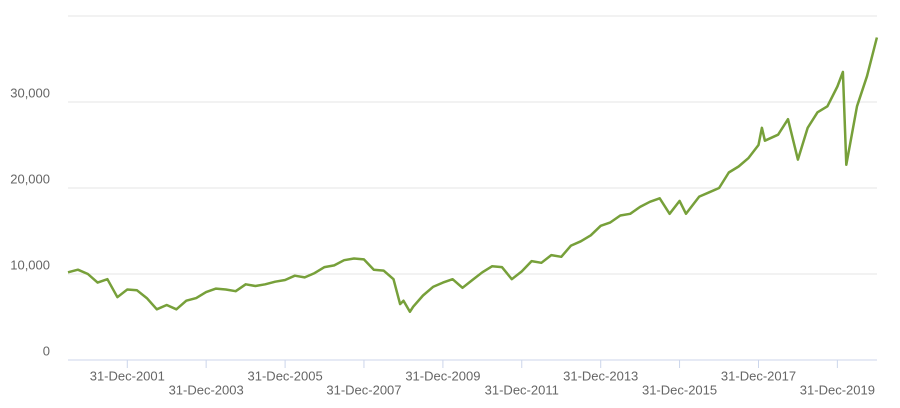 The image size is (900, 408). I want to click on y-tick-label: 30,000, so click(30, 92).